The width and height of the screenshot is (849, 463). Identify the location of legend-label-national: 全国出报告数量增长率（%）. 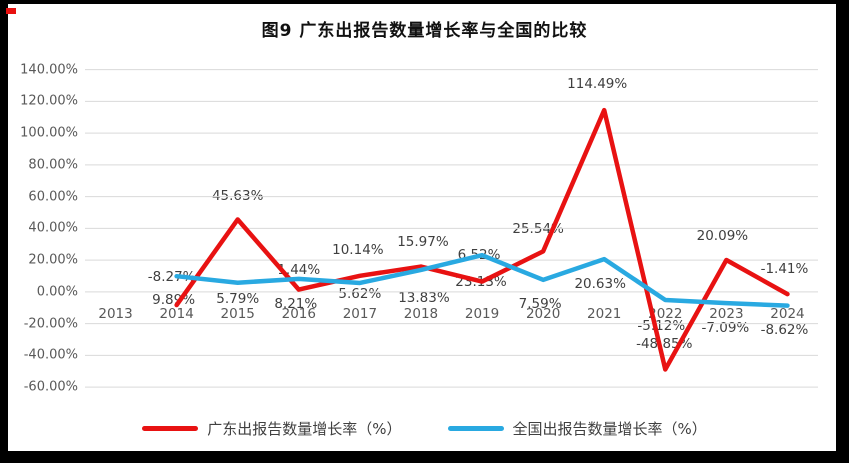
(609, 428).